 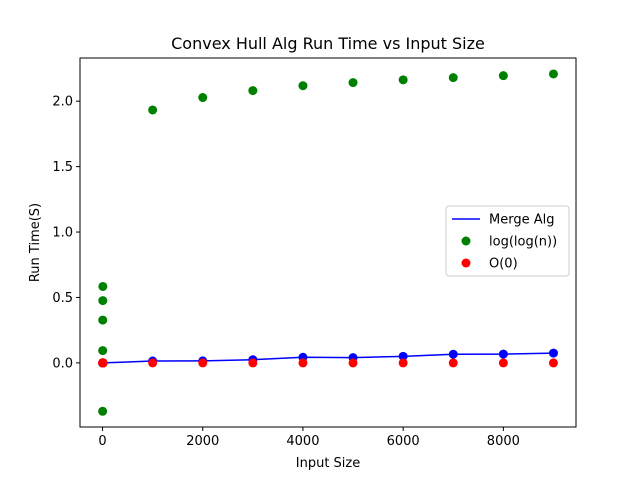 What do you see at coordinates (102, 441) in the screenshot?
I see `x-tick-label: 0` at bounding box center [102, 441].